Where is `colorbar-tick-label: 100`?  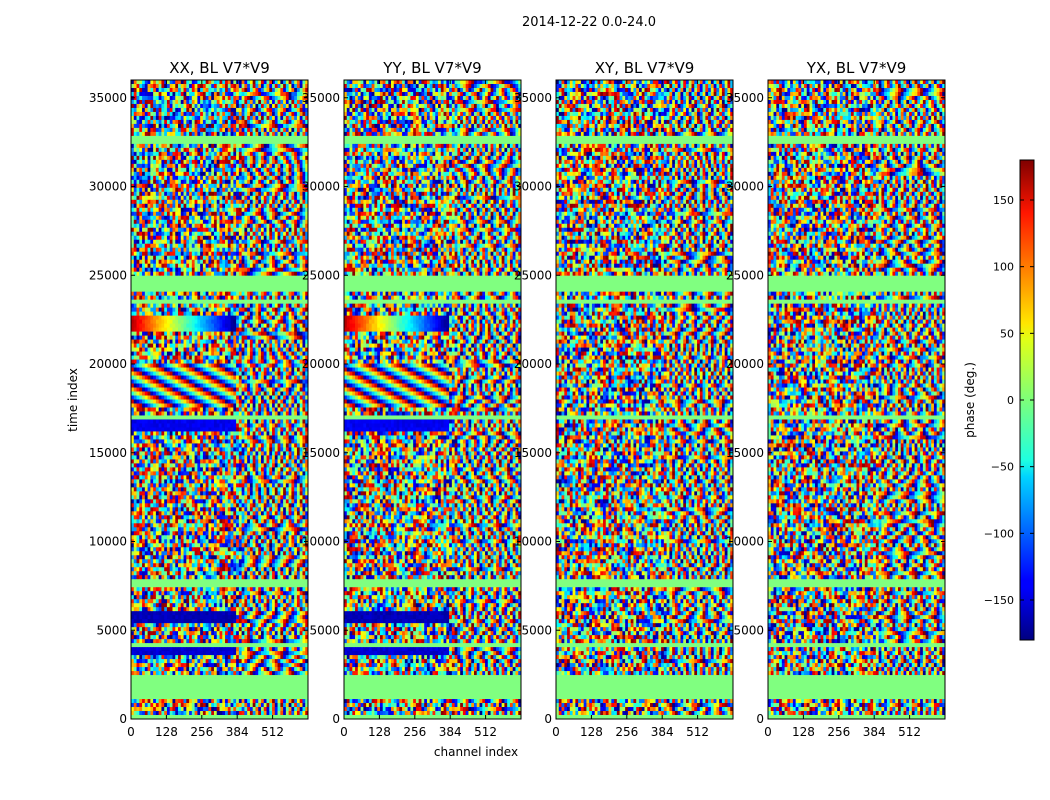
colorbar-tick-label: 100 is located at coordinates (1003, 267).